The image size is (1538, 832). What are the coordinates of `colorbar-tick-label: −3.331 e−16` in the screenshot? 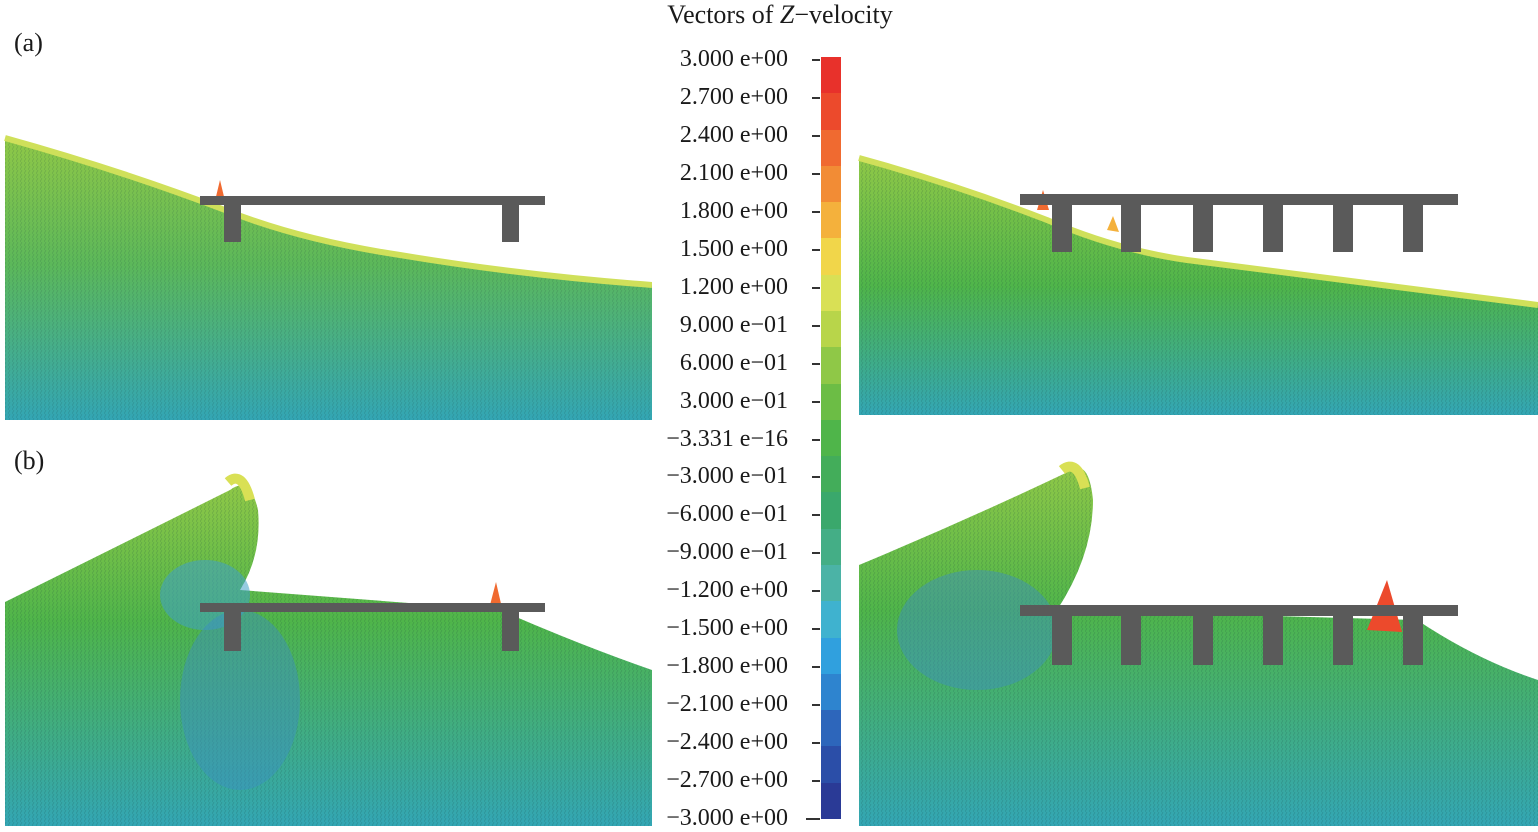 It's located at (727, 438).